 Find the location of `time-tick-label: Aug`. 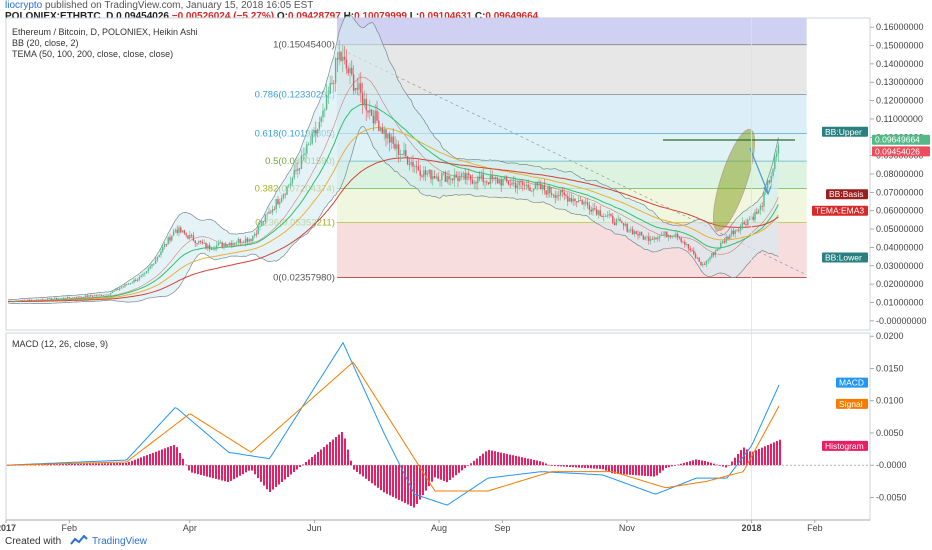

time-tick-label: Aug is located at coordinates (439, 528).